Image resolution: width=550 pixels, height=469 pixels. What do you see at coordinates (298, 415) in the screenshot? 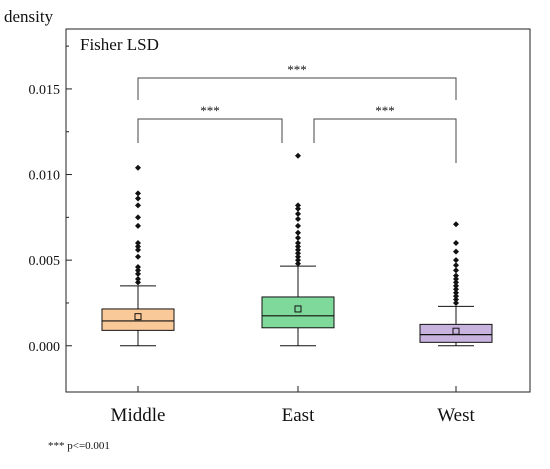
I see `x-tick-label-east: East` at bounding box center [298, 415].